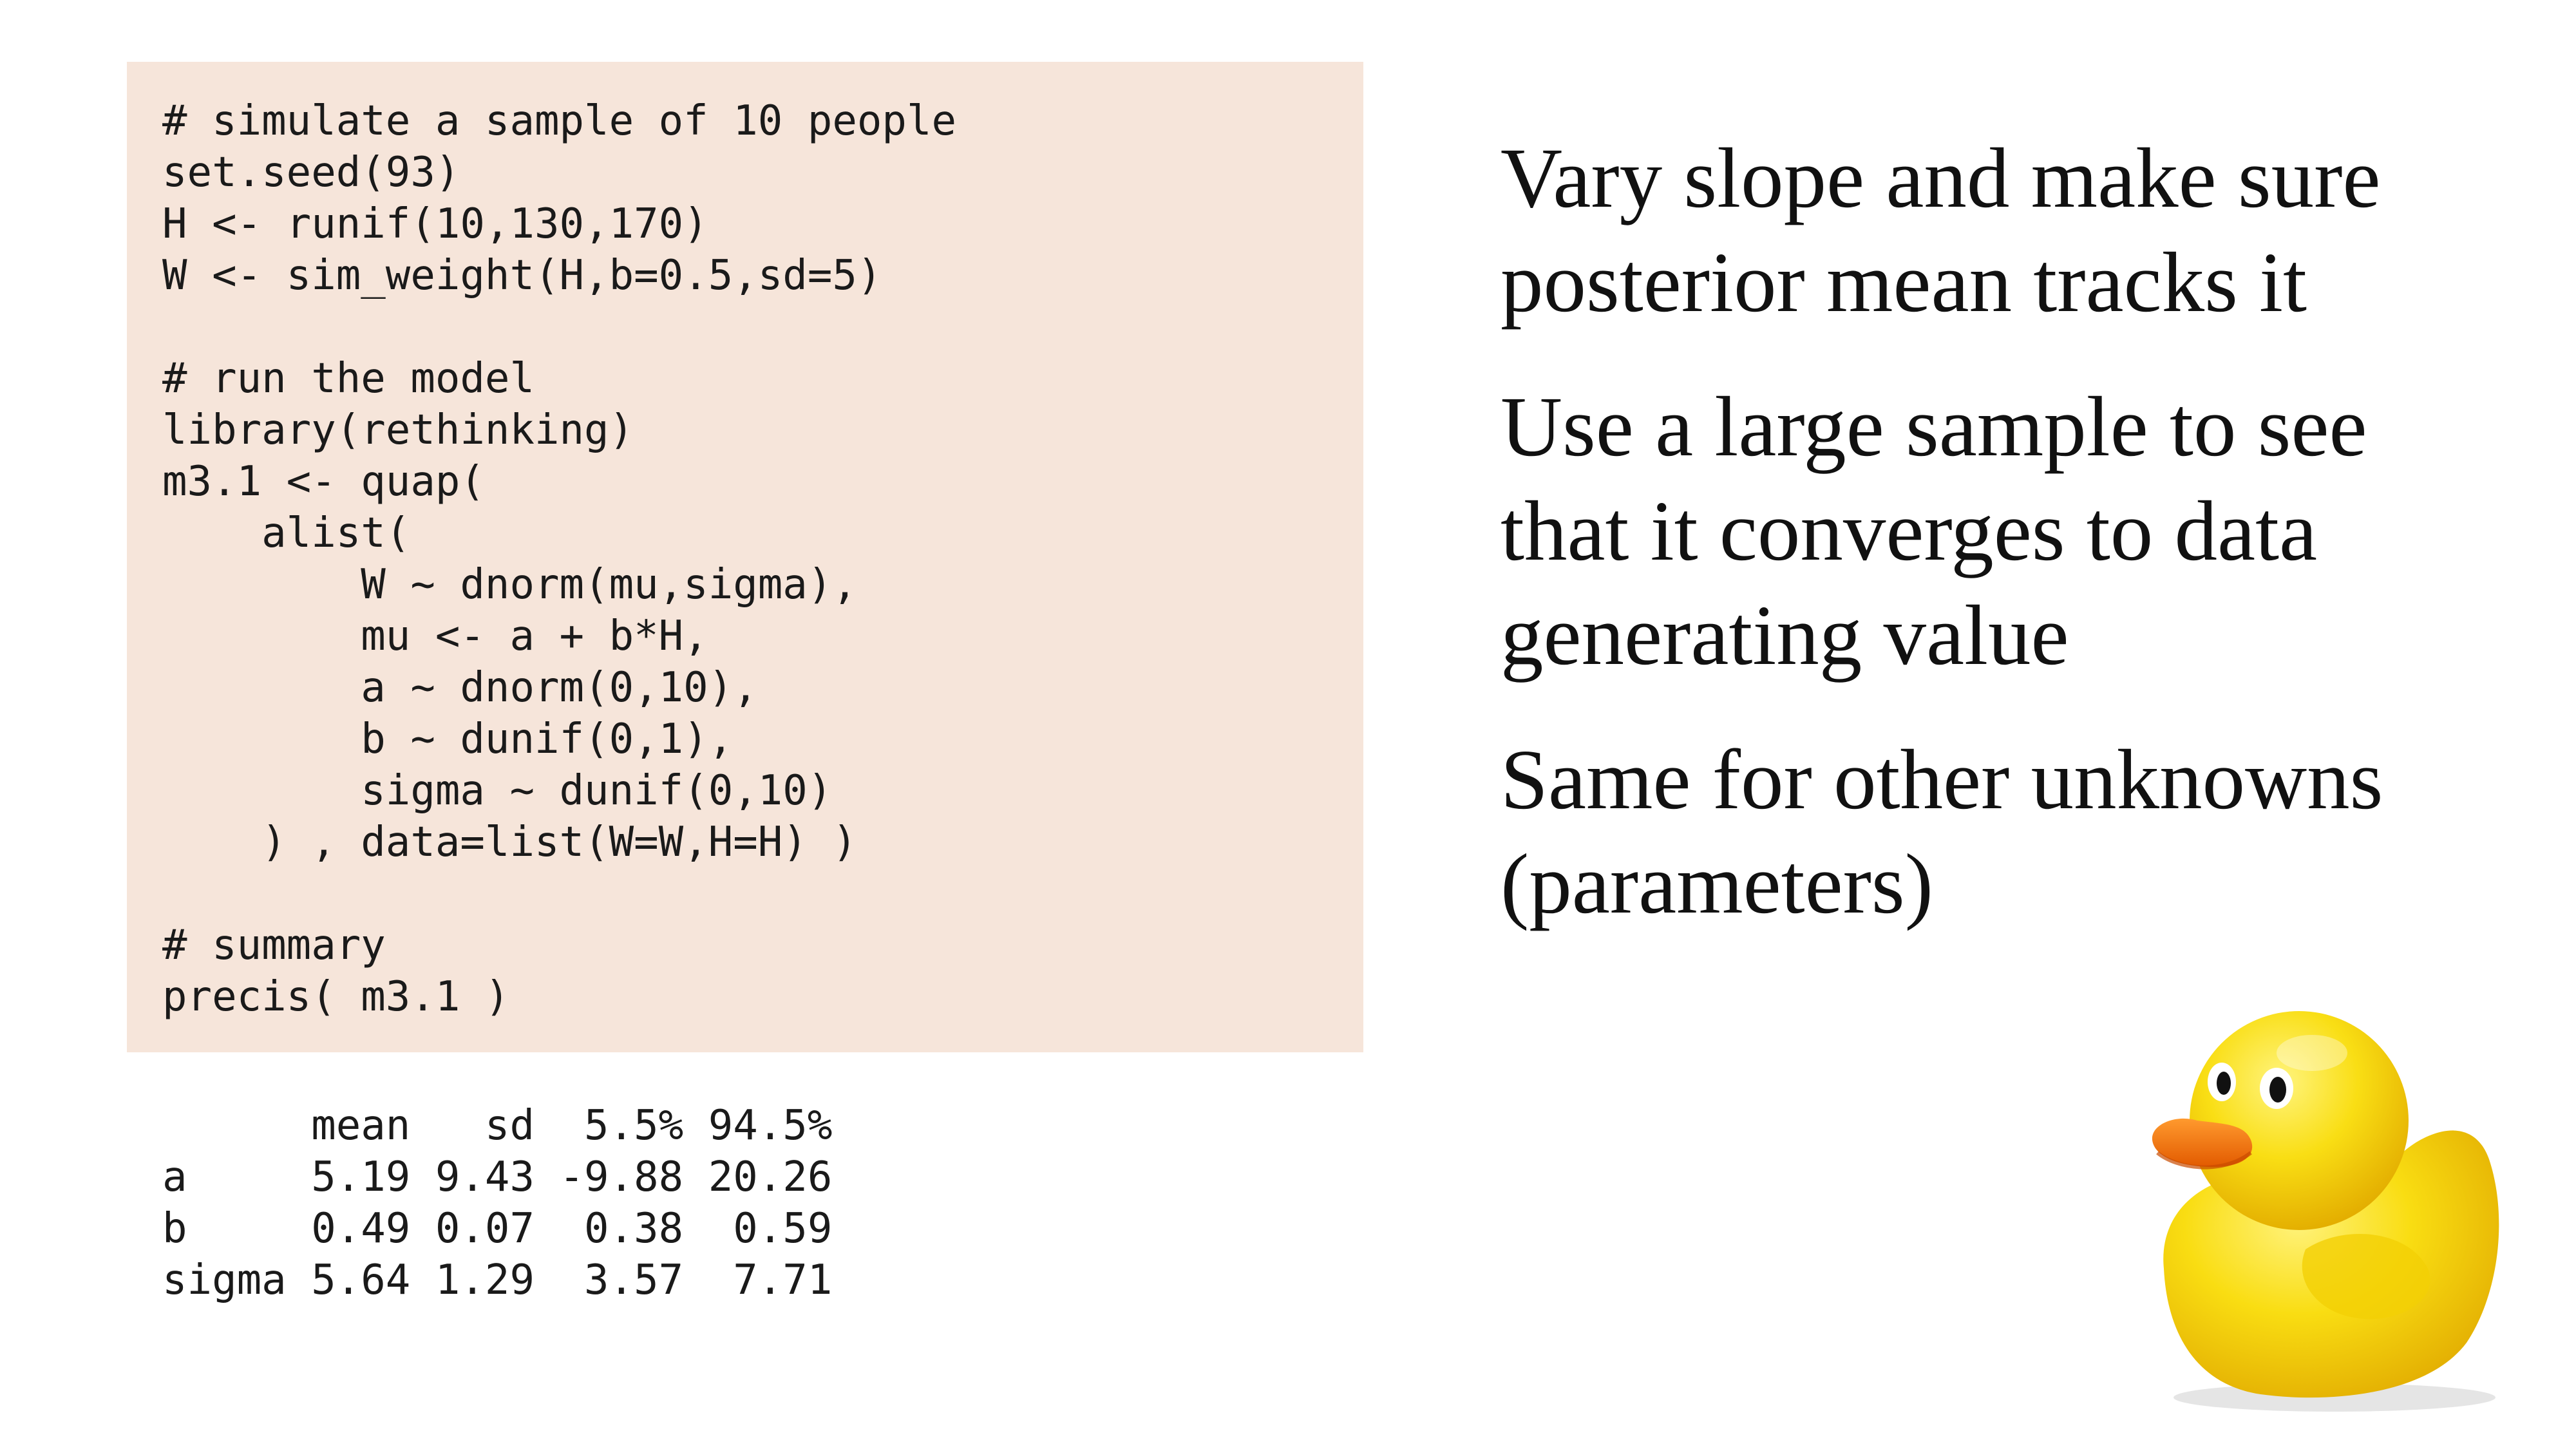 Image resolution: width=2576 pixels, height=1449 pixels. I want to click on code-line: alist(, so click(286, 533).